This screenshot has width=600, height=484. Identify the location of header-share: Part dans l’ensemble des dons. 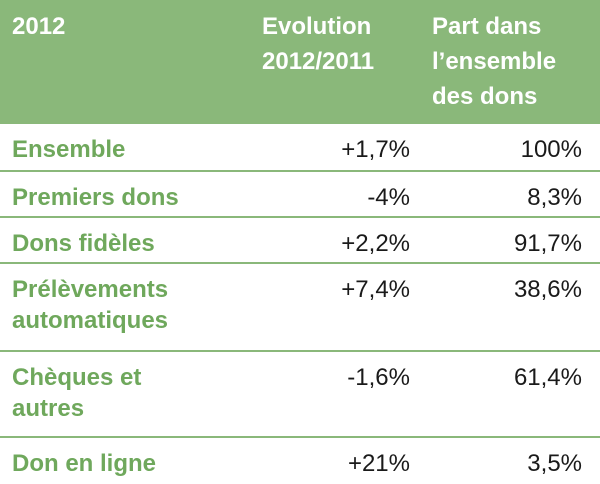
(494, 61).